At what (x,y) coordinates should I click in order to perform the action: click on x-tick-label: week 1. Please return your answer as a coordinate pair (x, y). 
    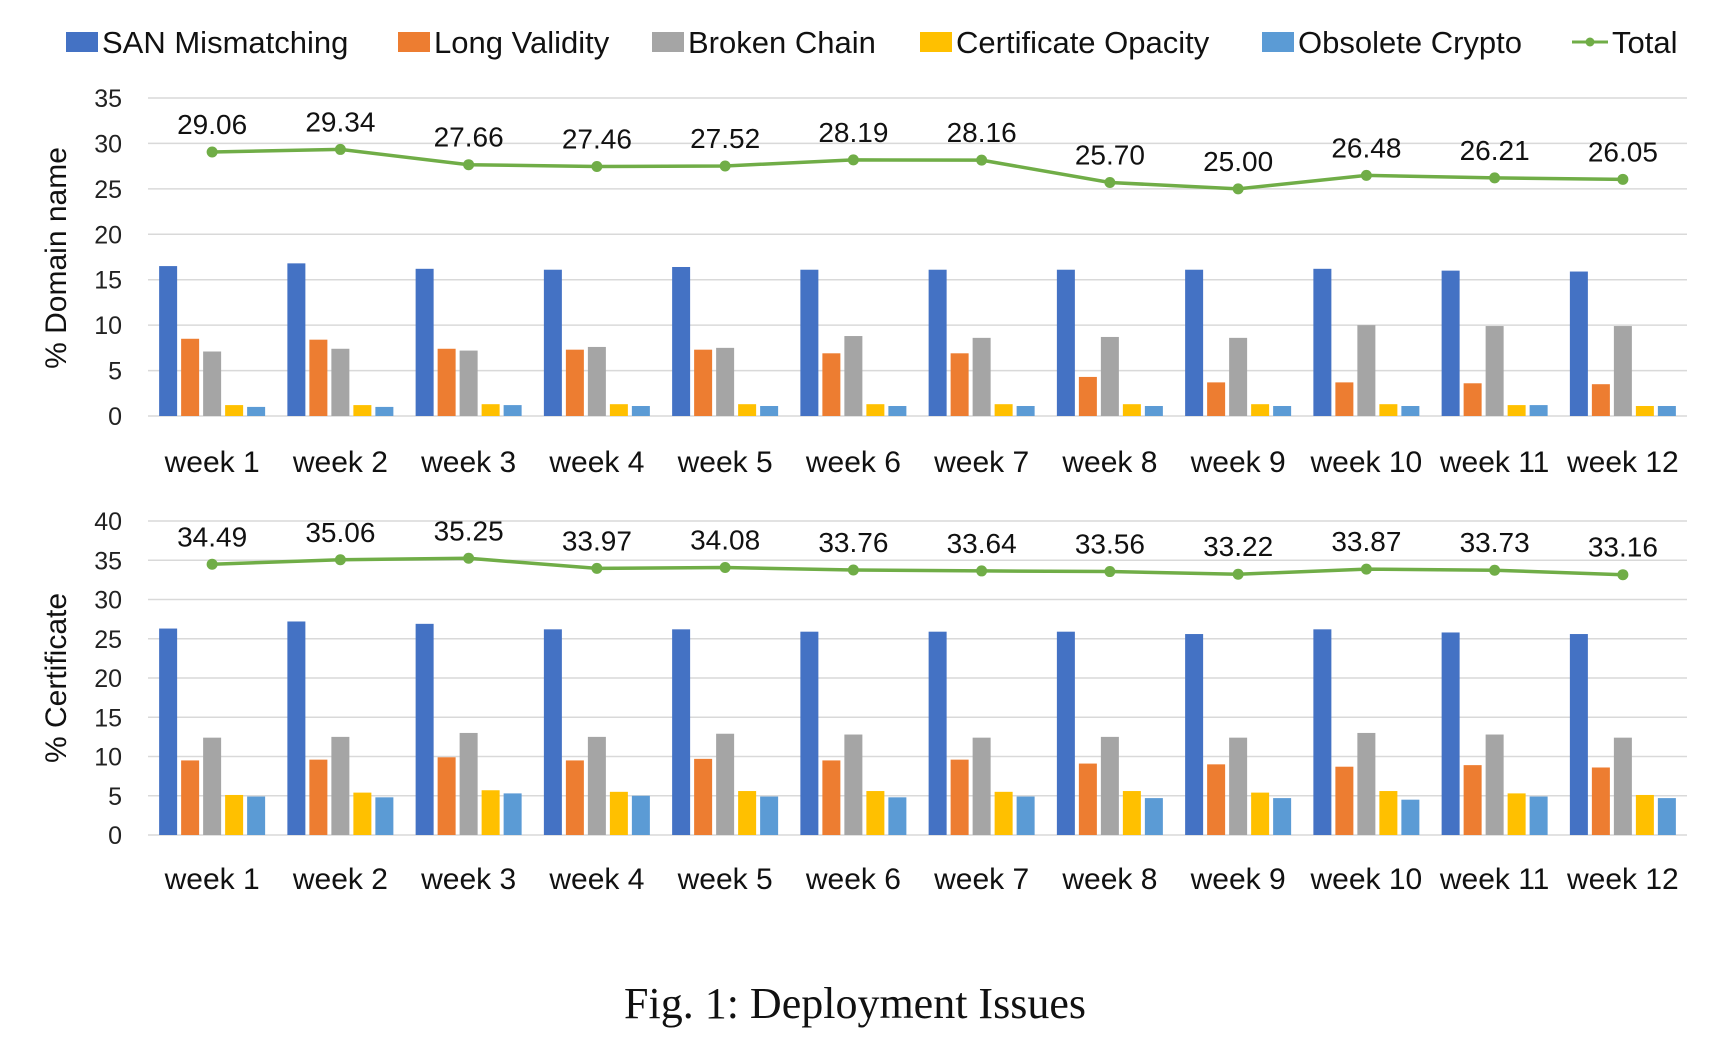
    Looking at the image, I should click on (212, 462).